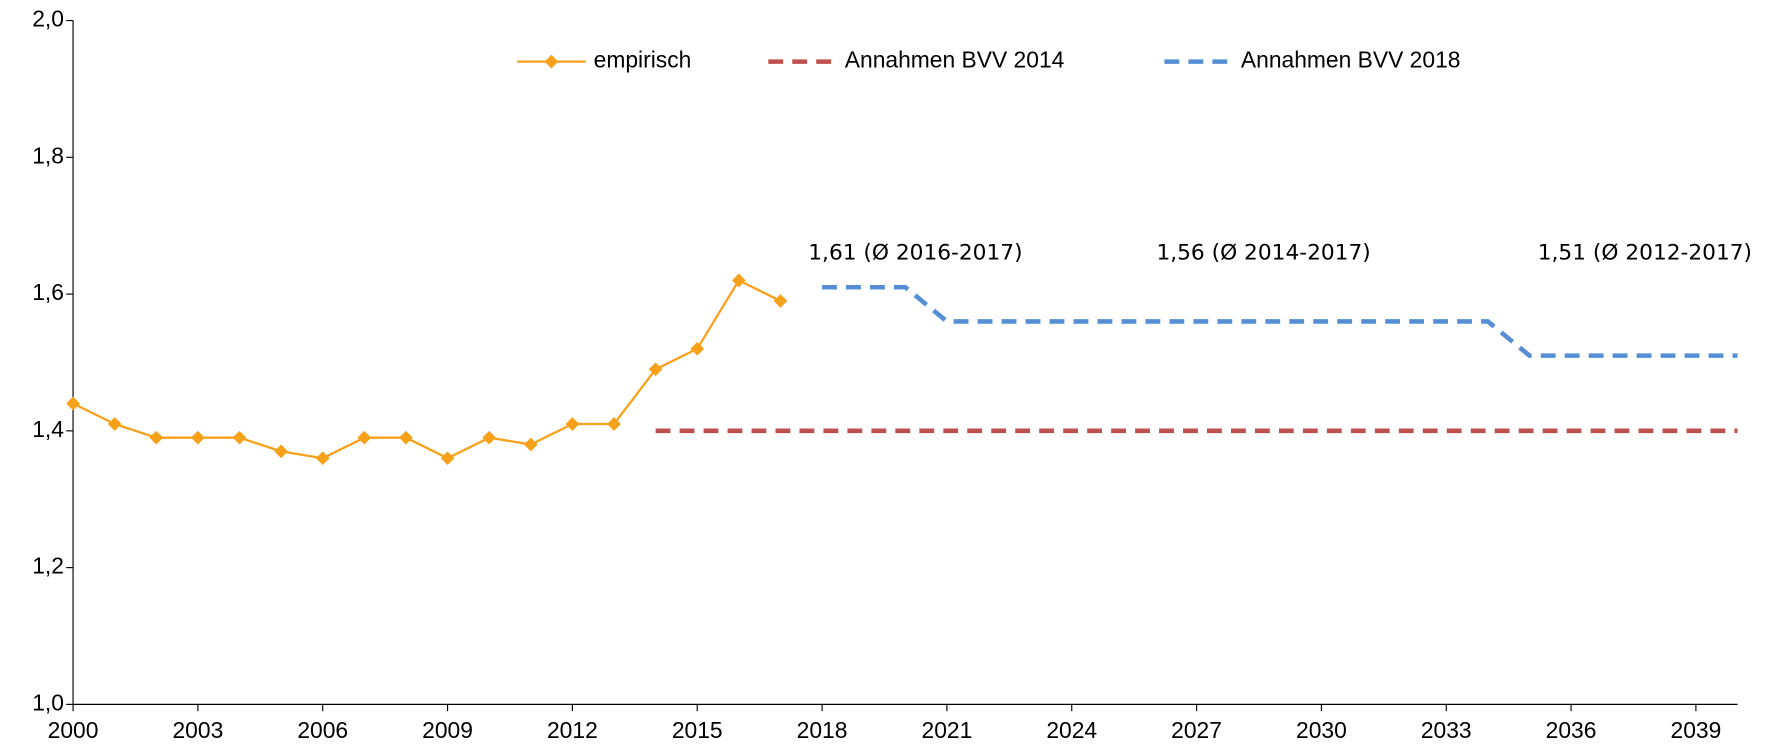 Image resolution: width=1781 pixels, height=745 pixels. What do you see at coordinates (1645, 252) in the screenshot?
I see `annotation: 1,51 (Ø 2012-2017)` at bounding box center [1645, 252].